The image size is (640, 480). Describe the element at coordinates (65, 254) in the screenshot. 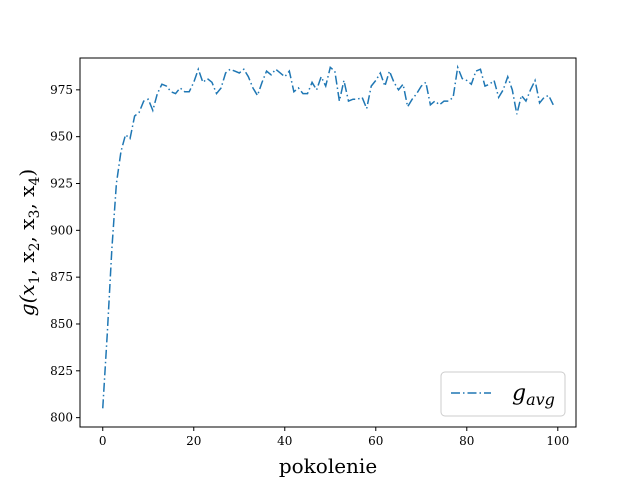

I see `y-axis-ticks: 800 825 850 875 900 925 950 975` at that location.